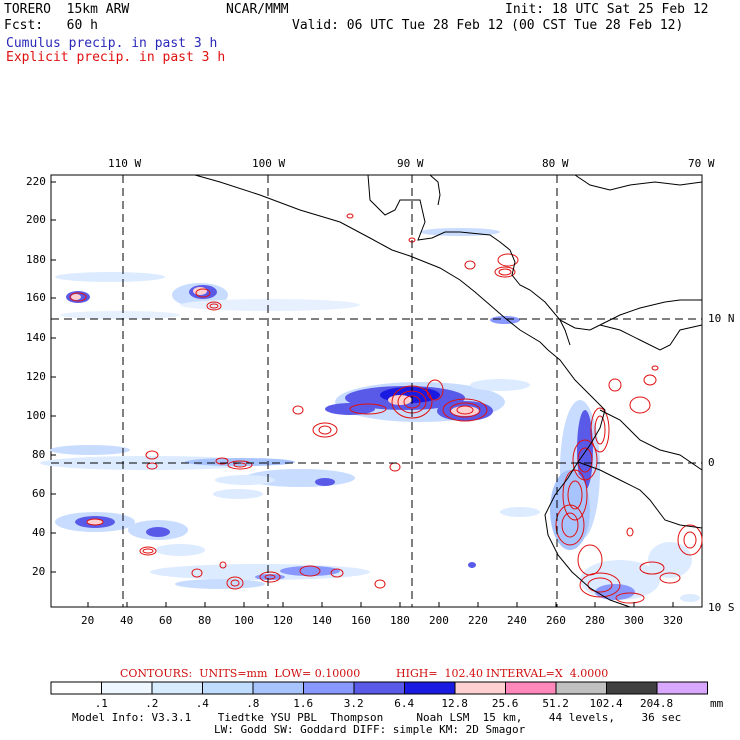 This screenshot has height=740, width=740. What do you see at coordinates (322, 620) in the screenshot?
I see `x-tick: 140` at bounding box center [322, 620].